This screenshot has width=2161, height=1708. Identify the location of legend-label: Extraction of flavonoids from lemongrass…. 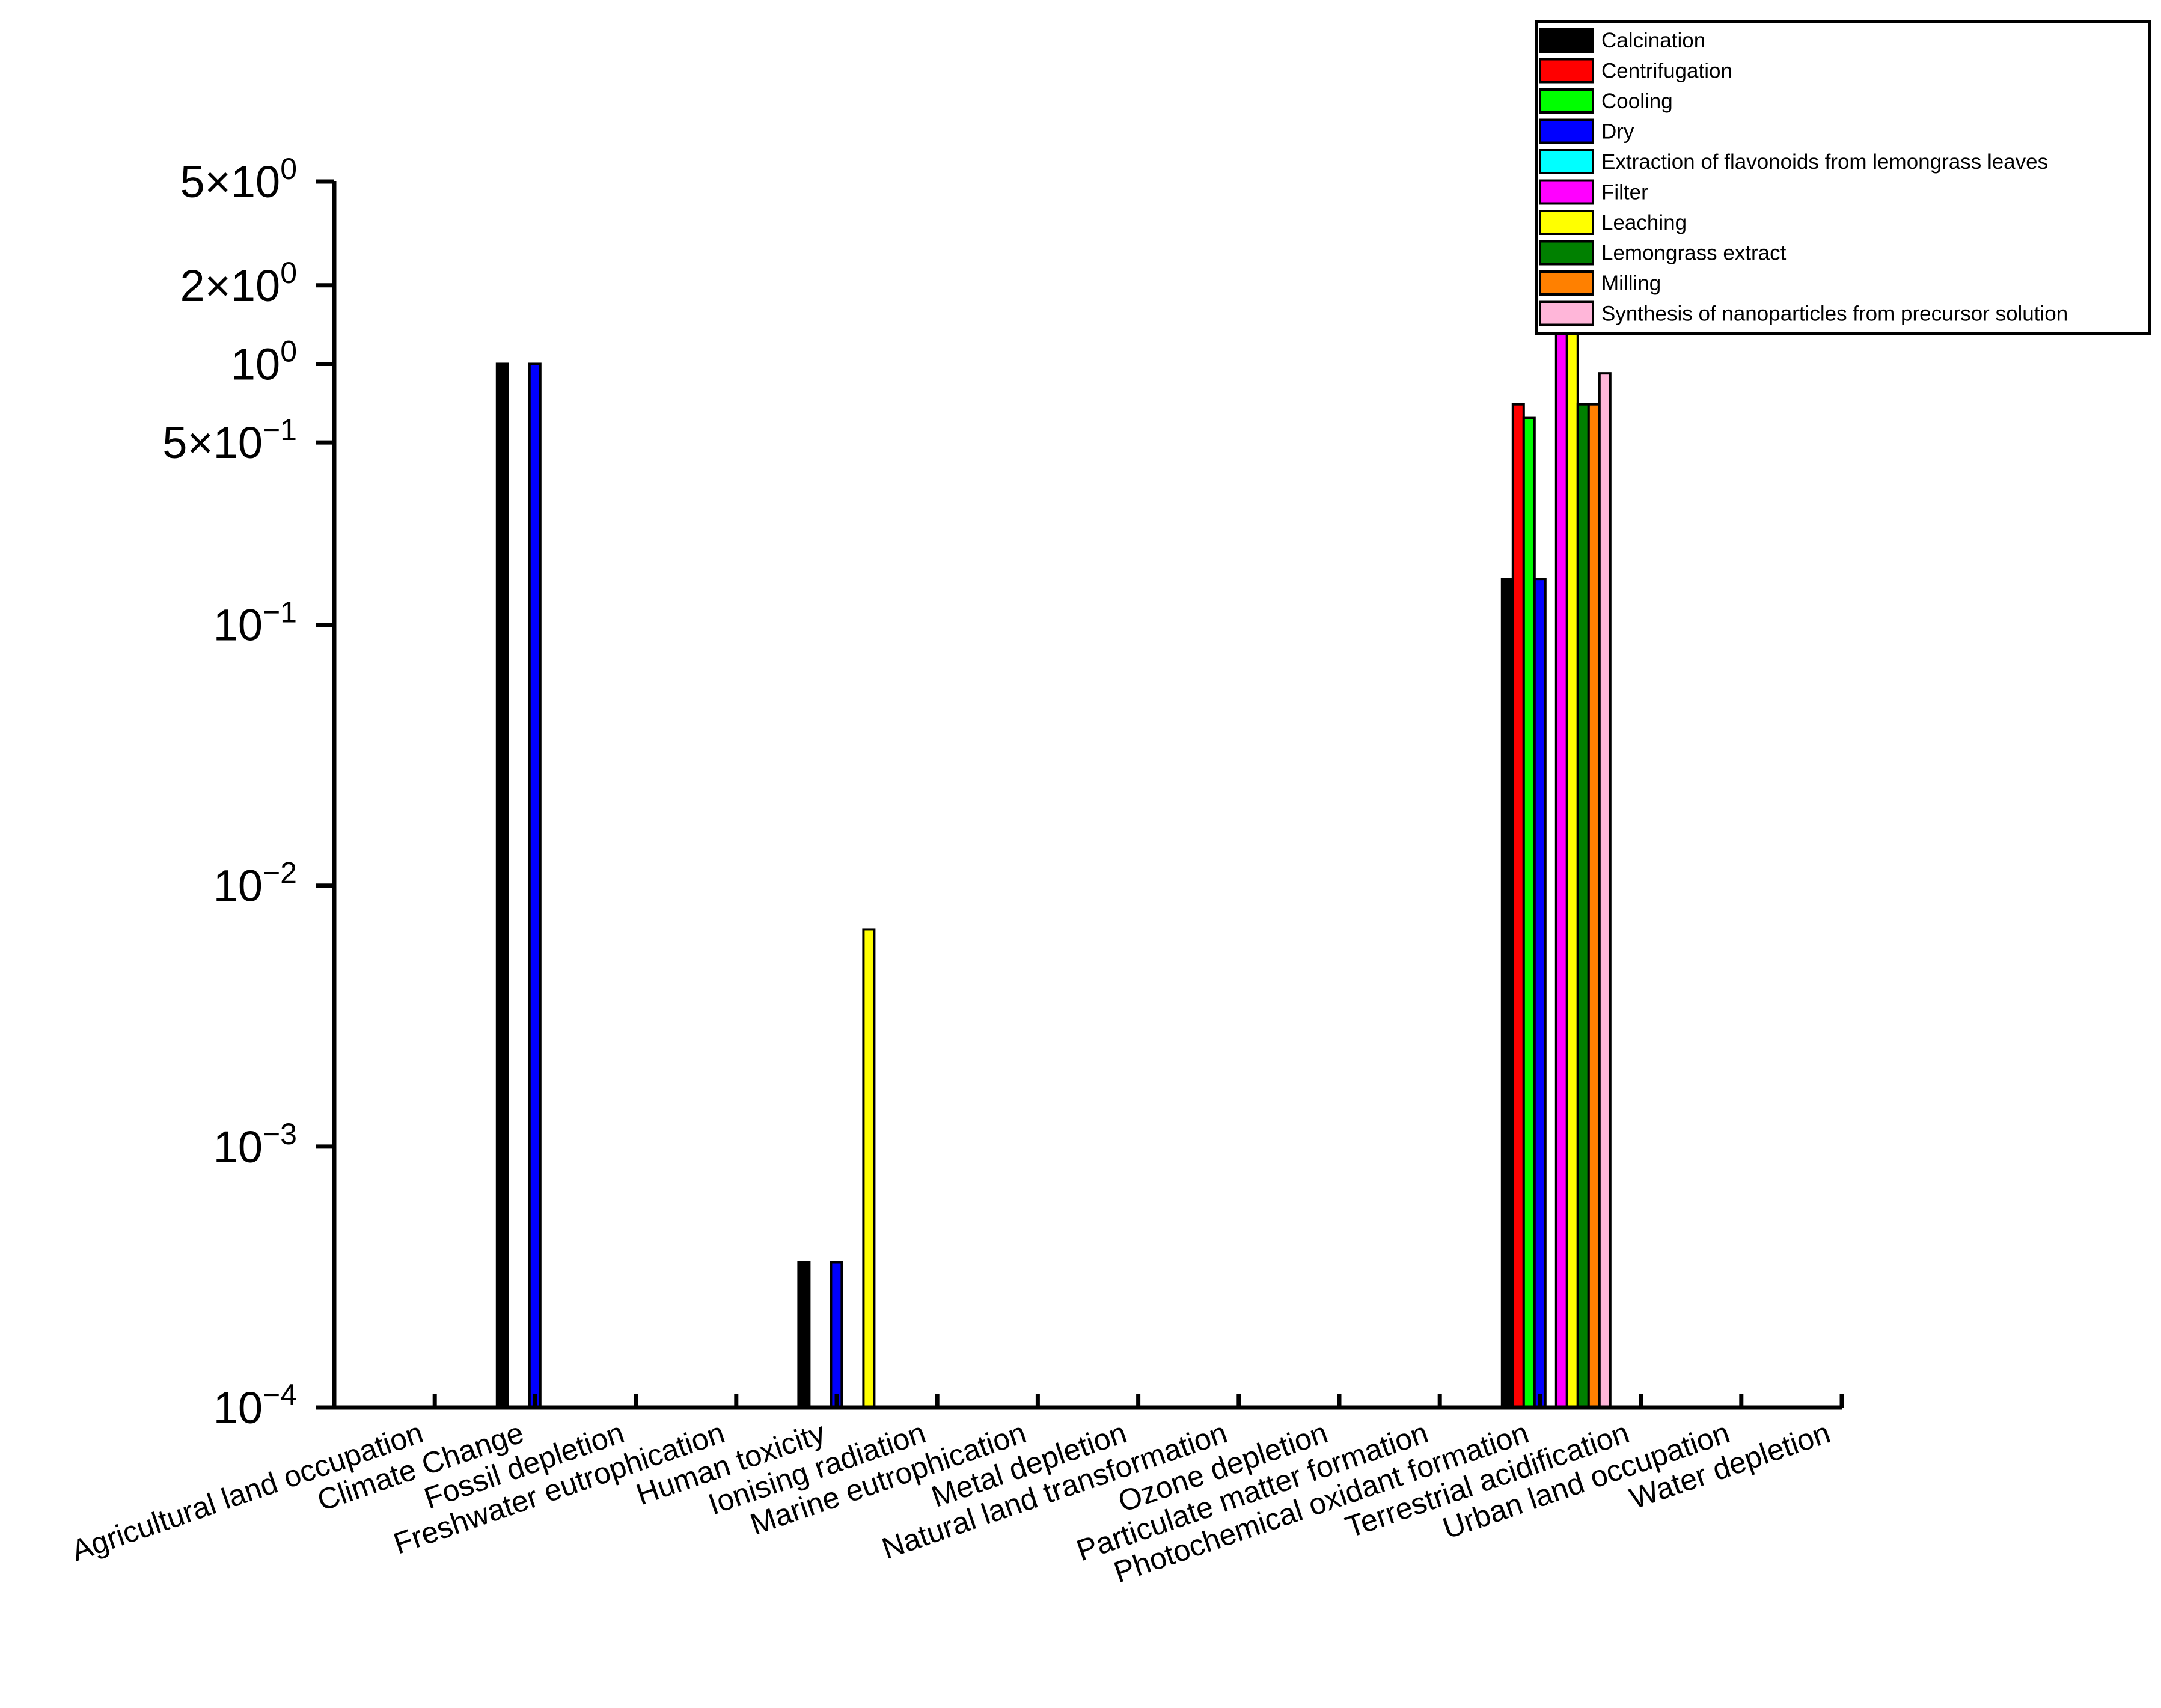
(1824, 162).